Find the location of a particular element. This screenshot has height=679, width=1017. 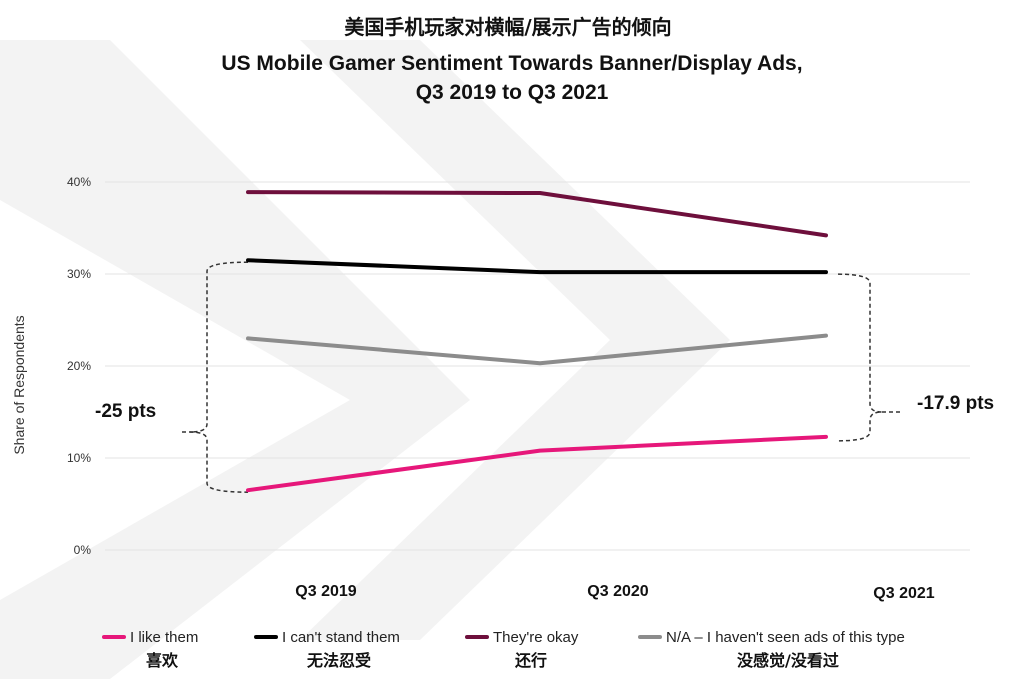

chart-title-cn: 美国手机玩家对横幅/展示广告的倾向 is located at coordinates (507, 27).